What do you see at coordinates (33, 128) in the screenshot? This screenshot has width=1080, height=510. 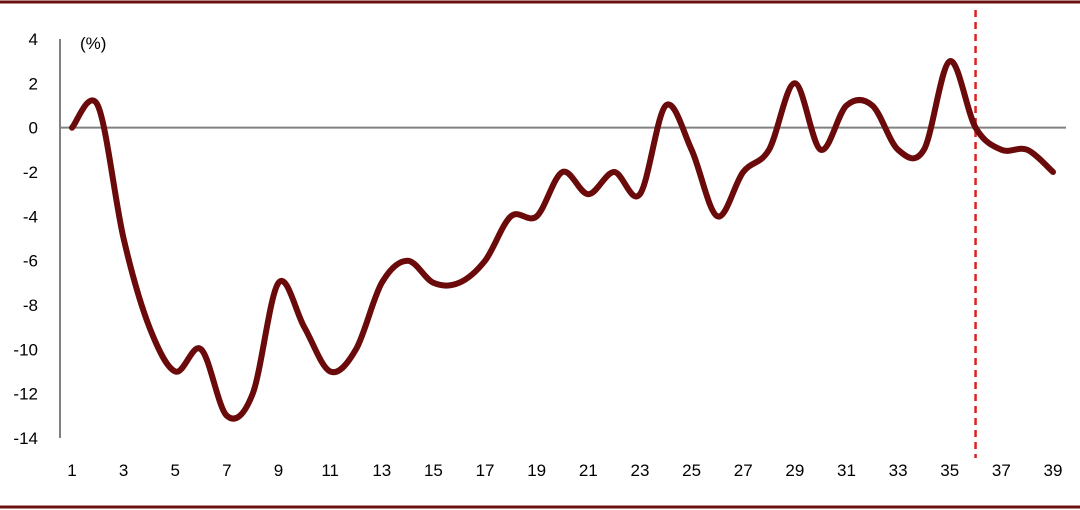 I see `y-tick-label: 0` at bounding box center [33, 128].